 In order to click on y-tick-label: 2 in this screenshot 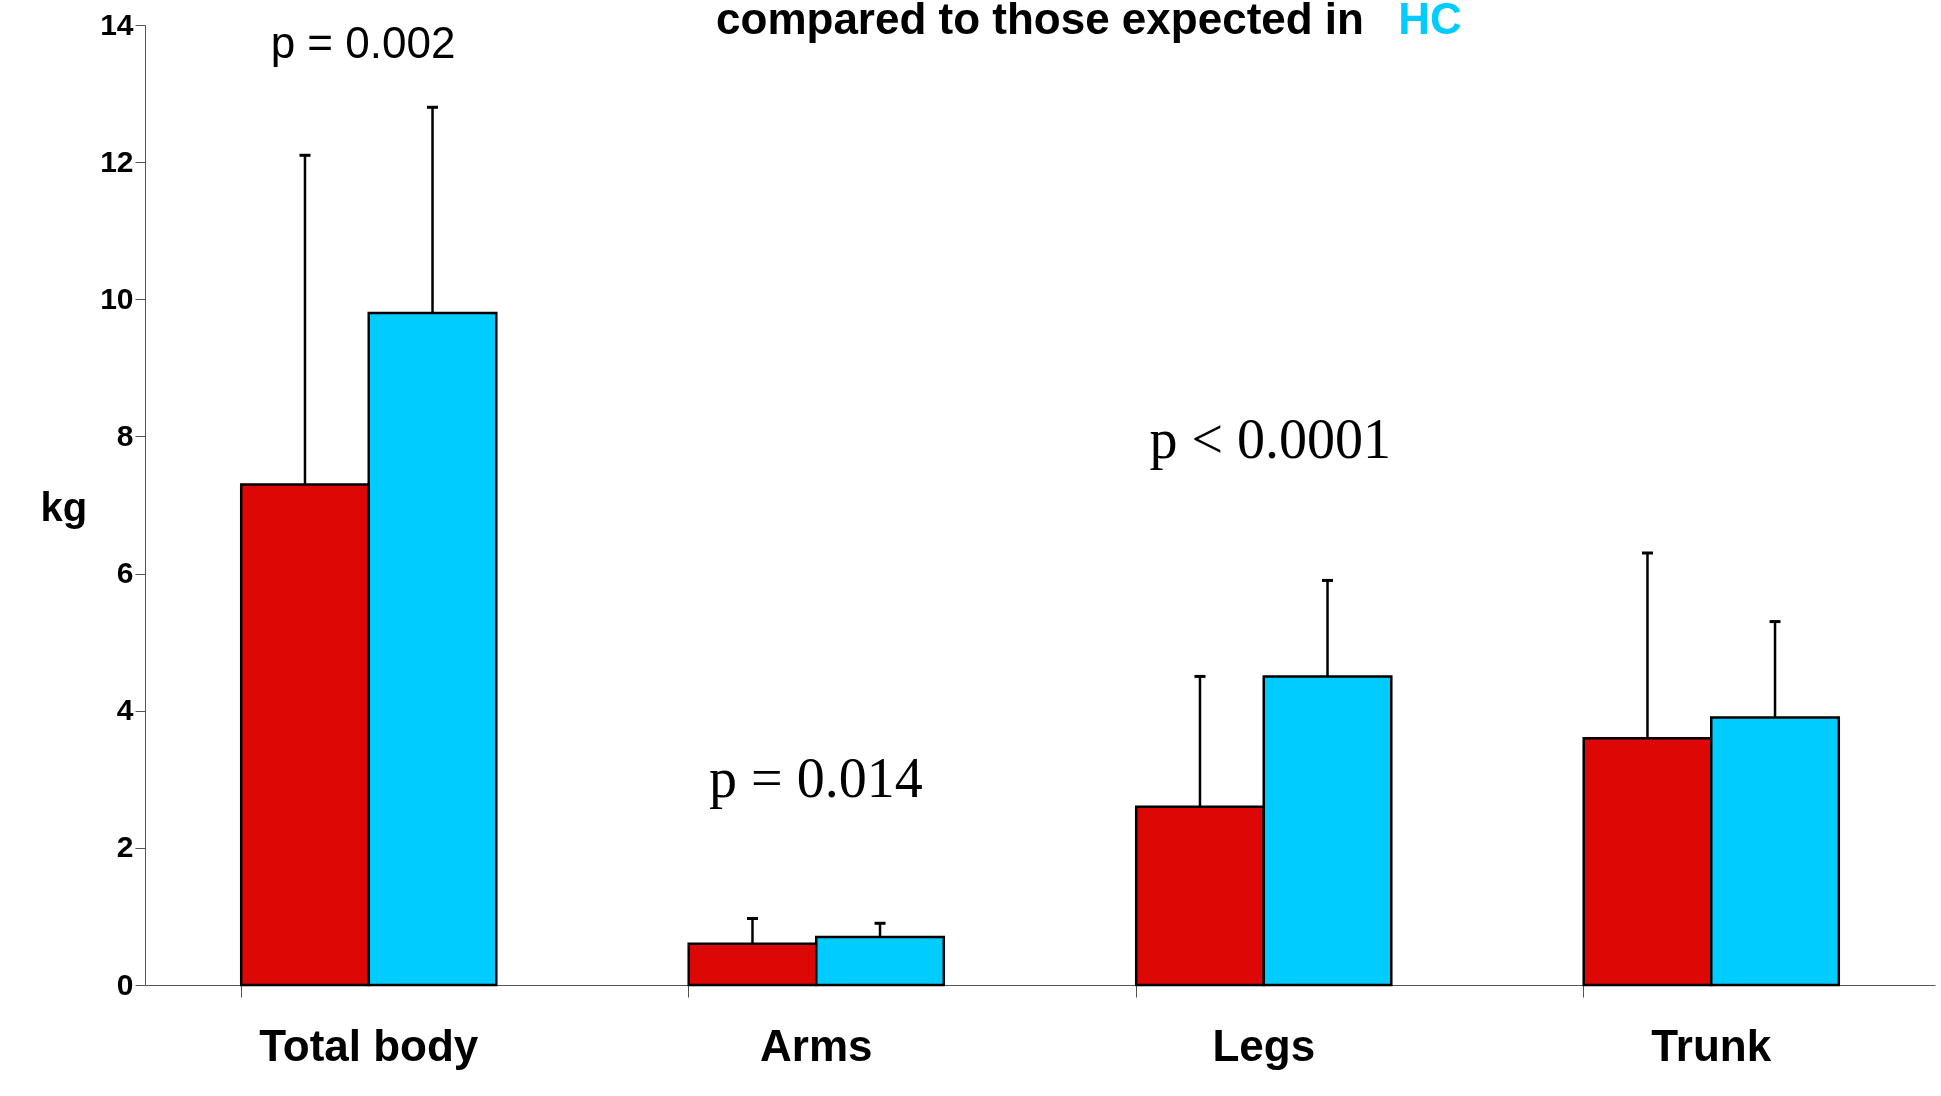, I will do `click(125, 847)`.